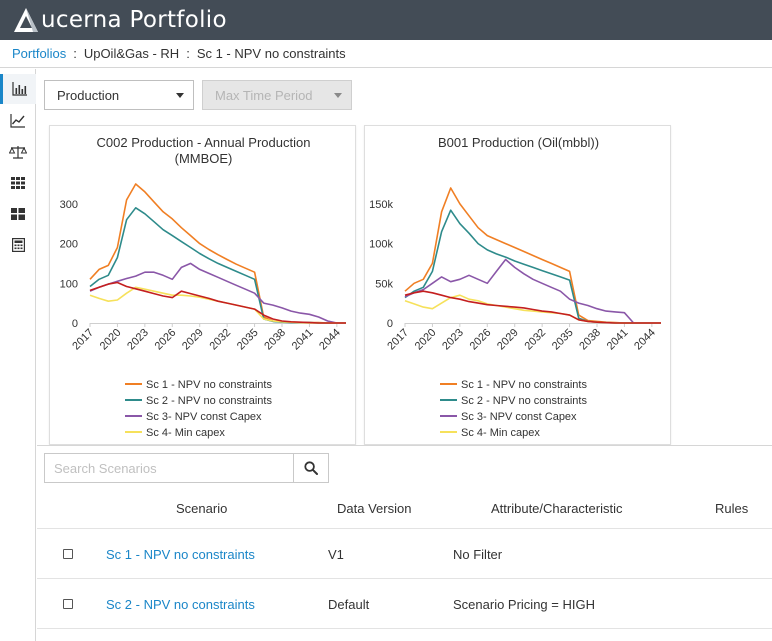 This screenshot has width=772, height=641. I want to click on nav-calculator, so click(18, 245).